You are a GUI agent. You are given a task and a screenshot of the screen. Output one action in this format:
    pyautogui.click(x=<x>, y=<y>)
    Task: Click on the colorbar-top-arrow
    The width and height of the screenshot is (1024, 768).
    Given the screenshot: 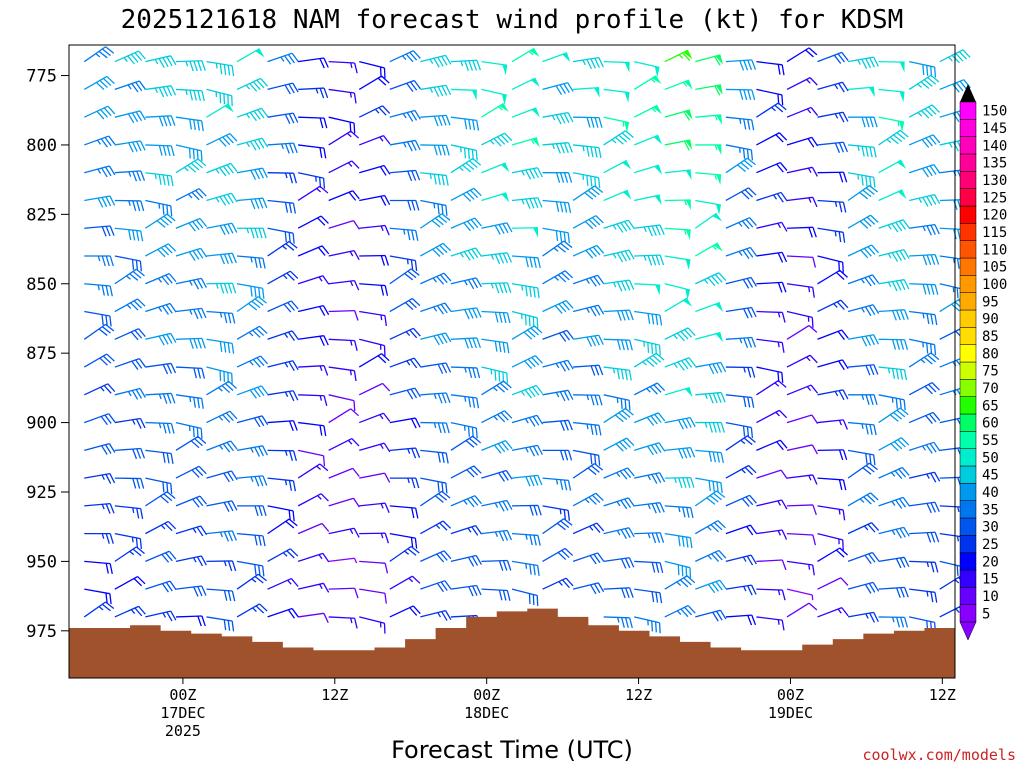 What is the action you would take?
    pyautogui.click(x=968, y=93)
    